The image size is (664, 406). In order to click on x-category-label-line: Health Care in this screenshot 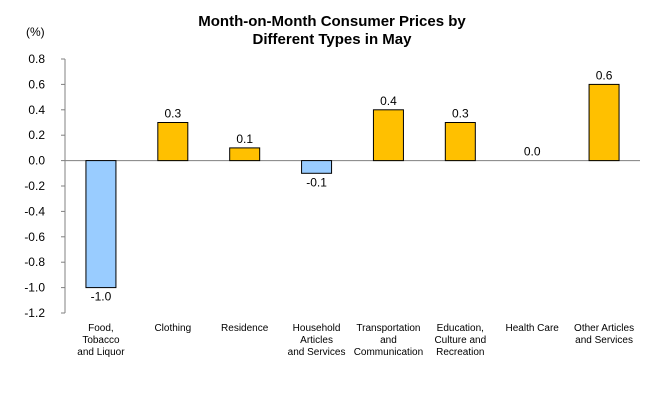, I will do `click(533, 328)`.